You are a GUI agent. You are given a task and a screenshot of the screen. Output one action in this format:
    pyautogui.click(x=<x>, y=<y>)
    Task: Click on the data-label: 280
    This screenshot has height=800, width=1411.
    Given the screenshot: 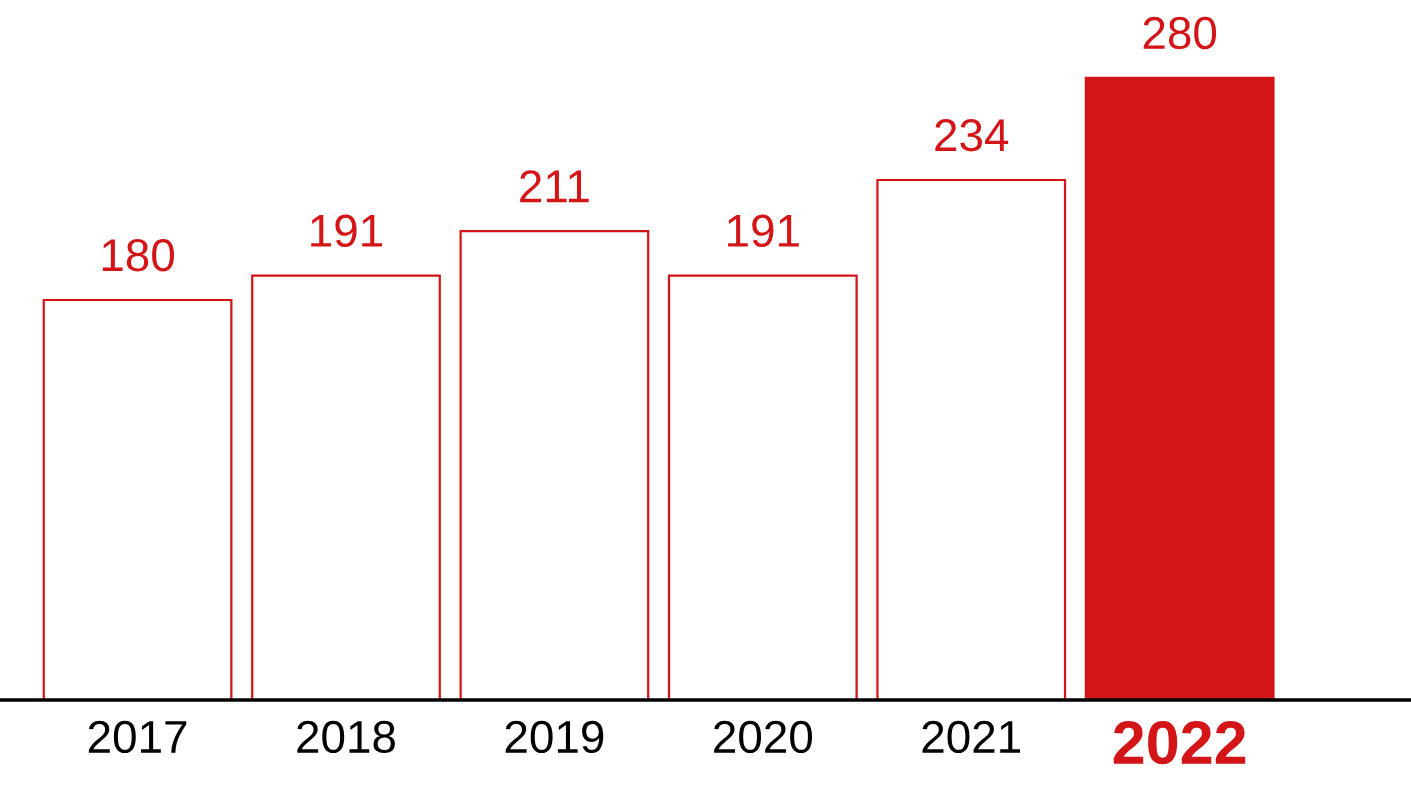 What is the action you would take?
    pyautogui.click(x=1180, y=33)
    